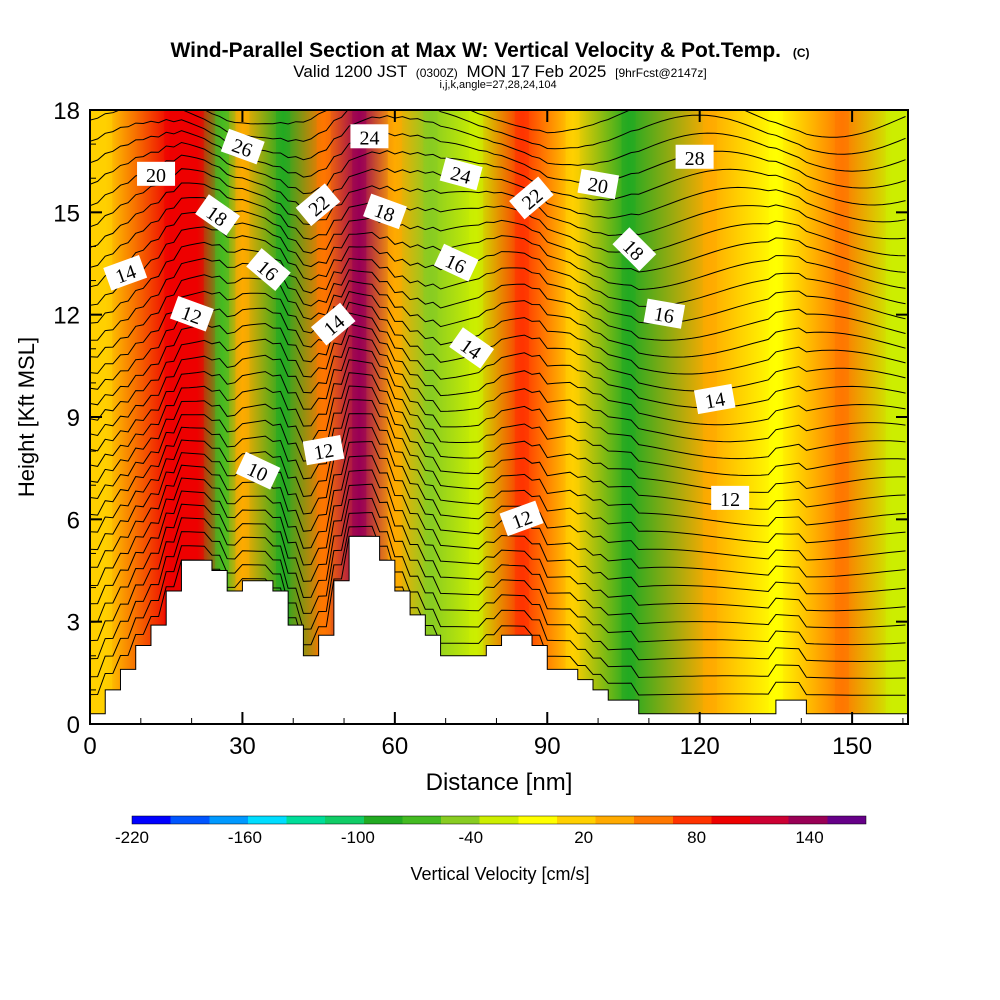 The image size is (1000, 1000). What do you see at coordinates (461, 174) in the screenshot?
I see `contour-label-20: 24` at bounding box center [461, 174].